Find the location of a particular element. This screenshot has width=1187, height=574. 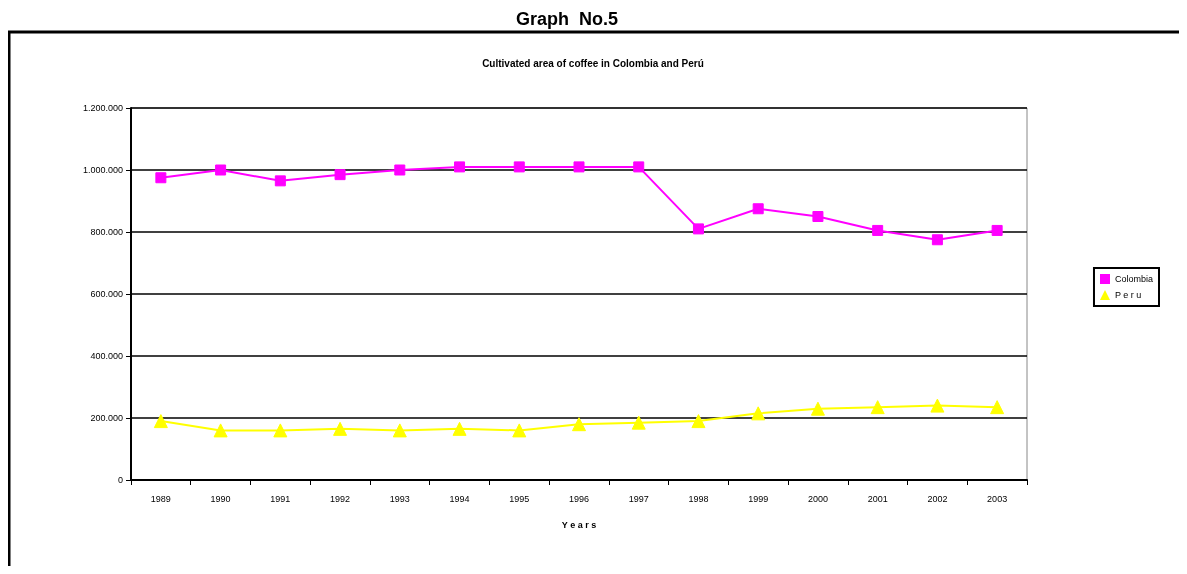

y-tick-label: 1.000.000 is located at coordinates (102, 170).